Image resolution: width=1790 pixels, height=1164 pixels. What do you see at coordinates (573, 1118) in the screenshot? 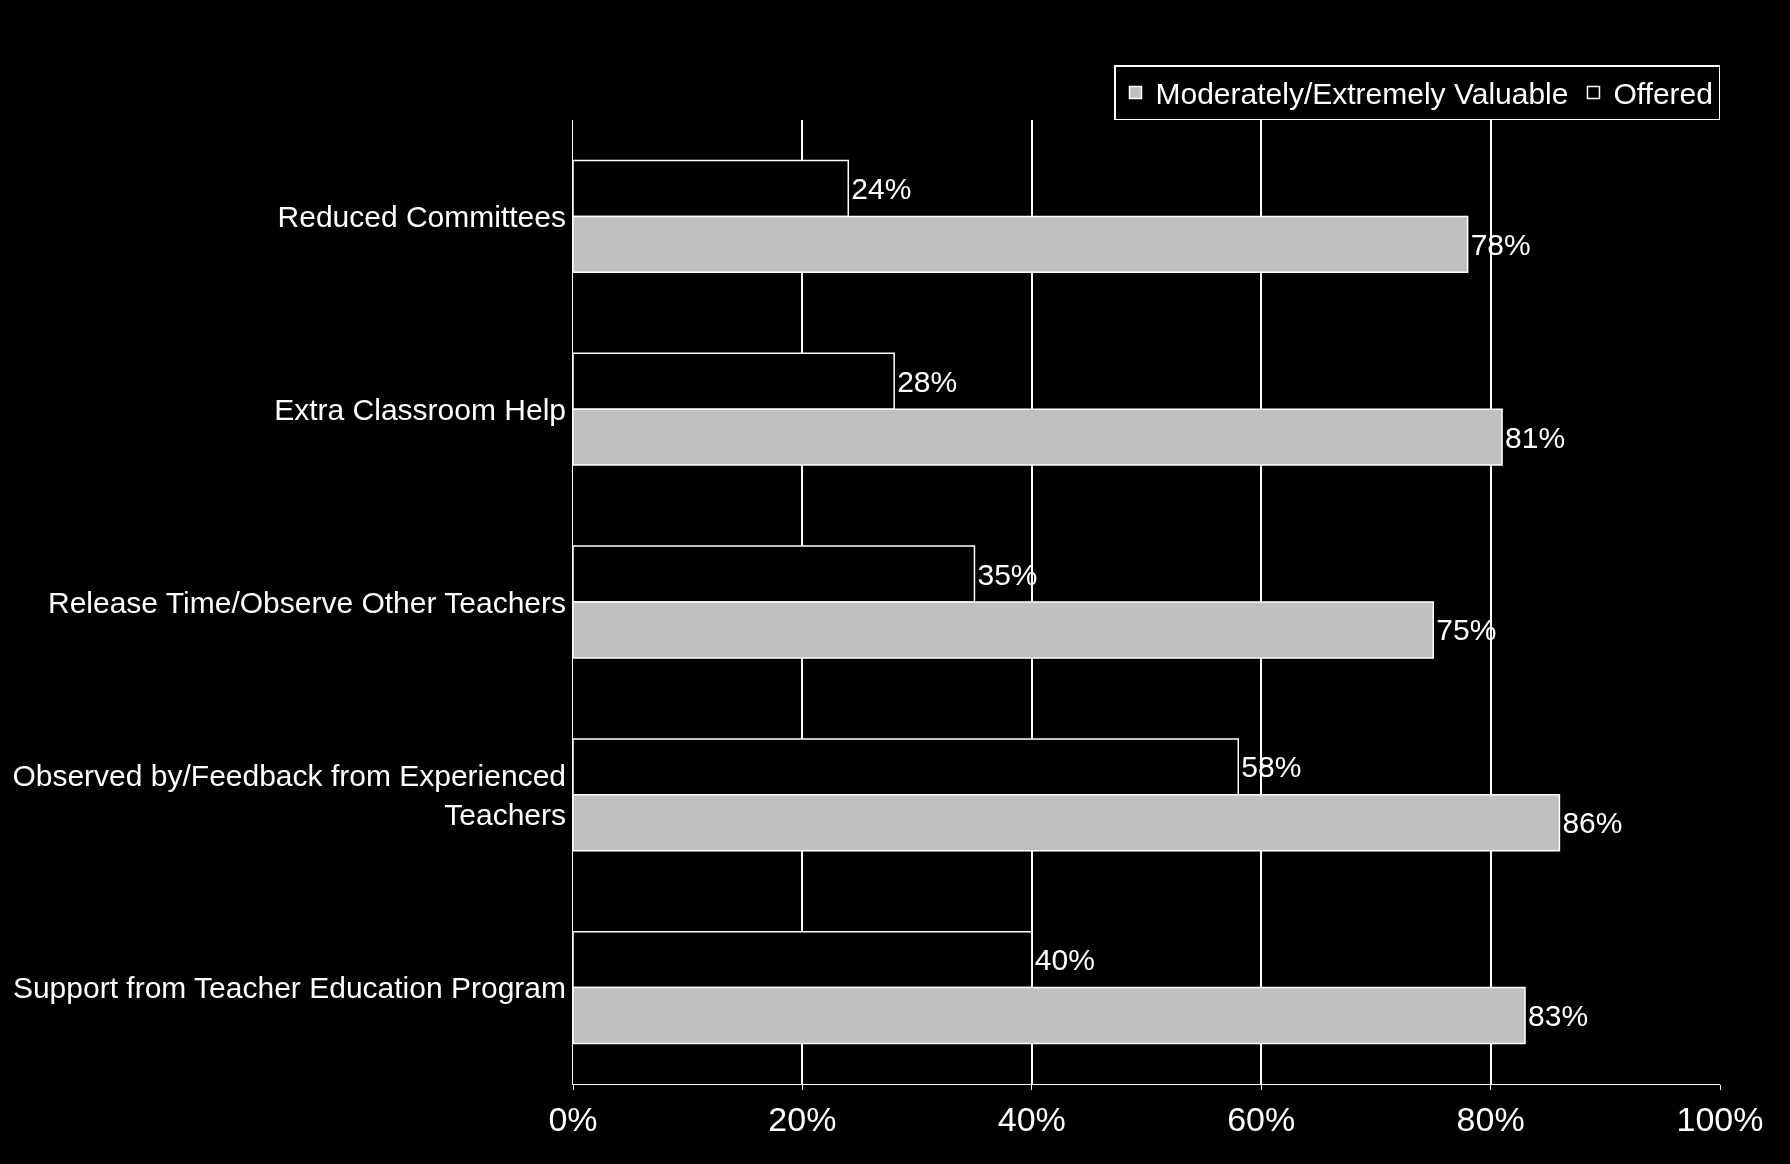
I see `x-tick-label: 0%` at bounding box center [573, 1118].